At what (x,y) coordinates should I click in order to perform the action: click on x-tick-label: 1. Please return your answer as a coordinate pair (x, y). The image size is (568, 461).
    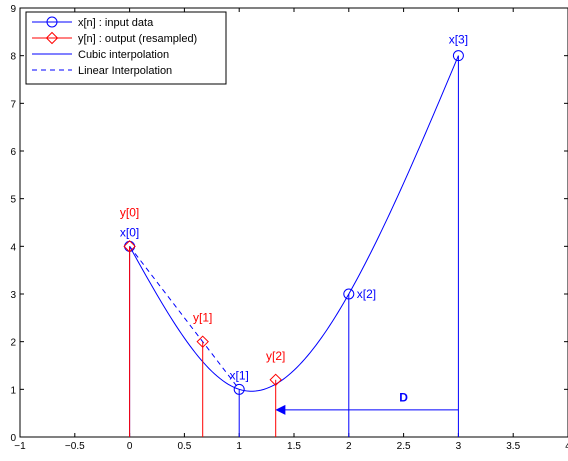
    Looking at the image, I should click on (239, 446).